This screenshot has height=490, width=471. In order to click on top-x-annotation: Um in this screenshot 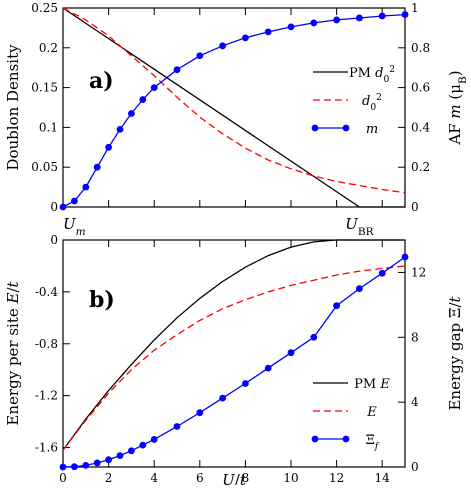, I will do `click(74, 226)`.